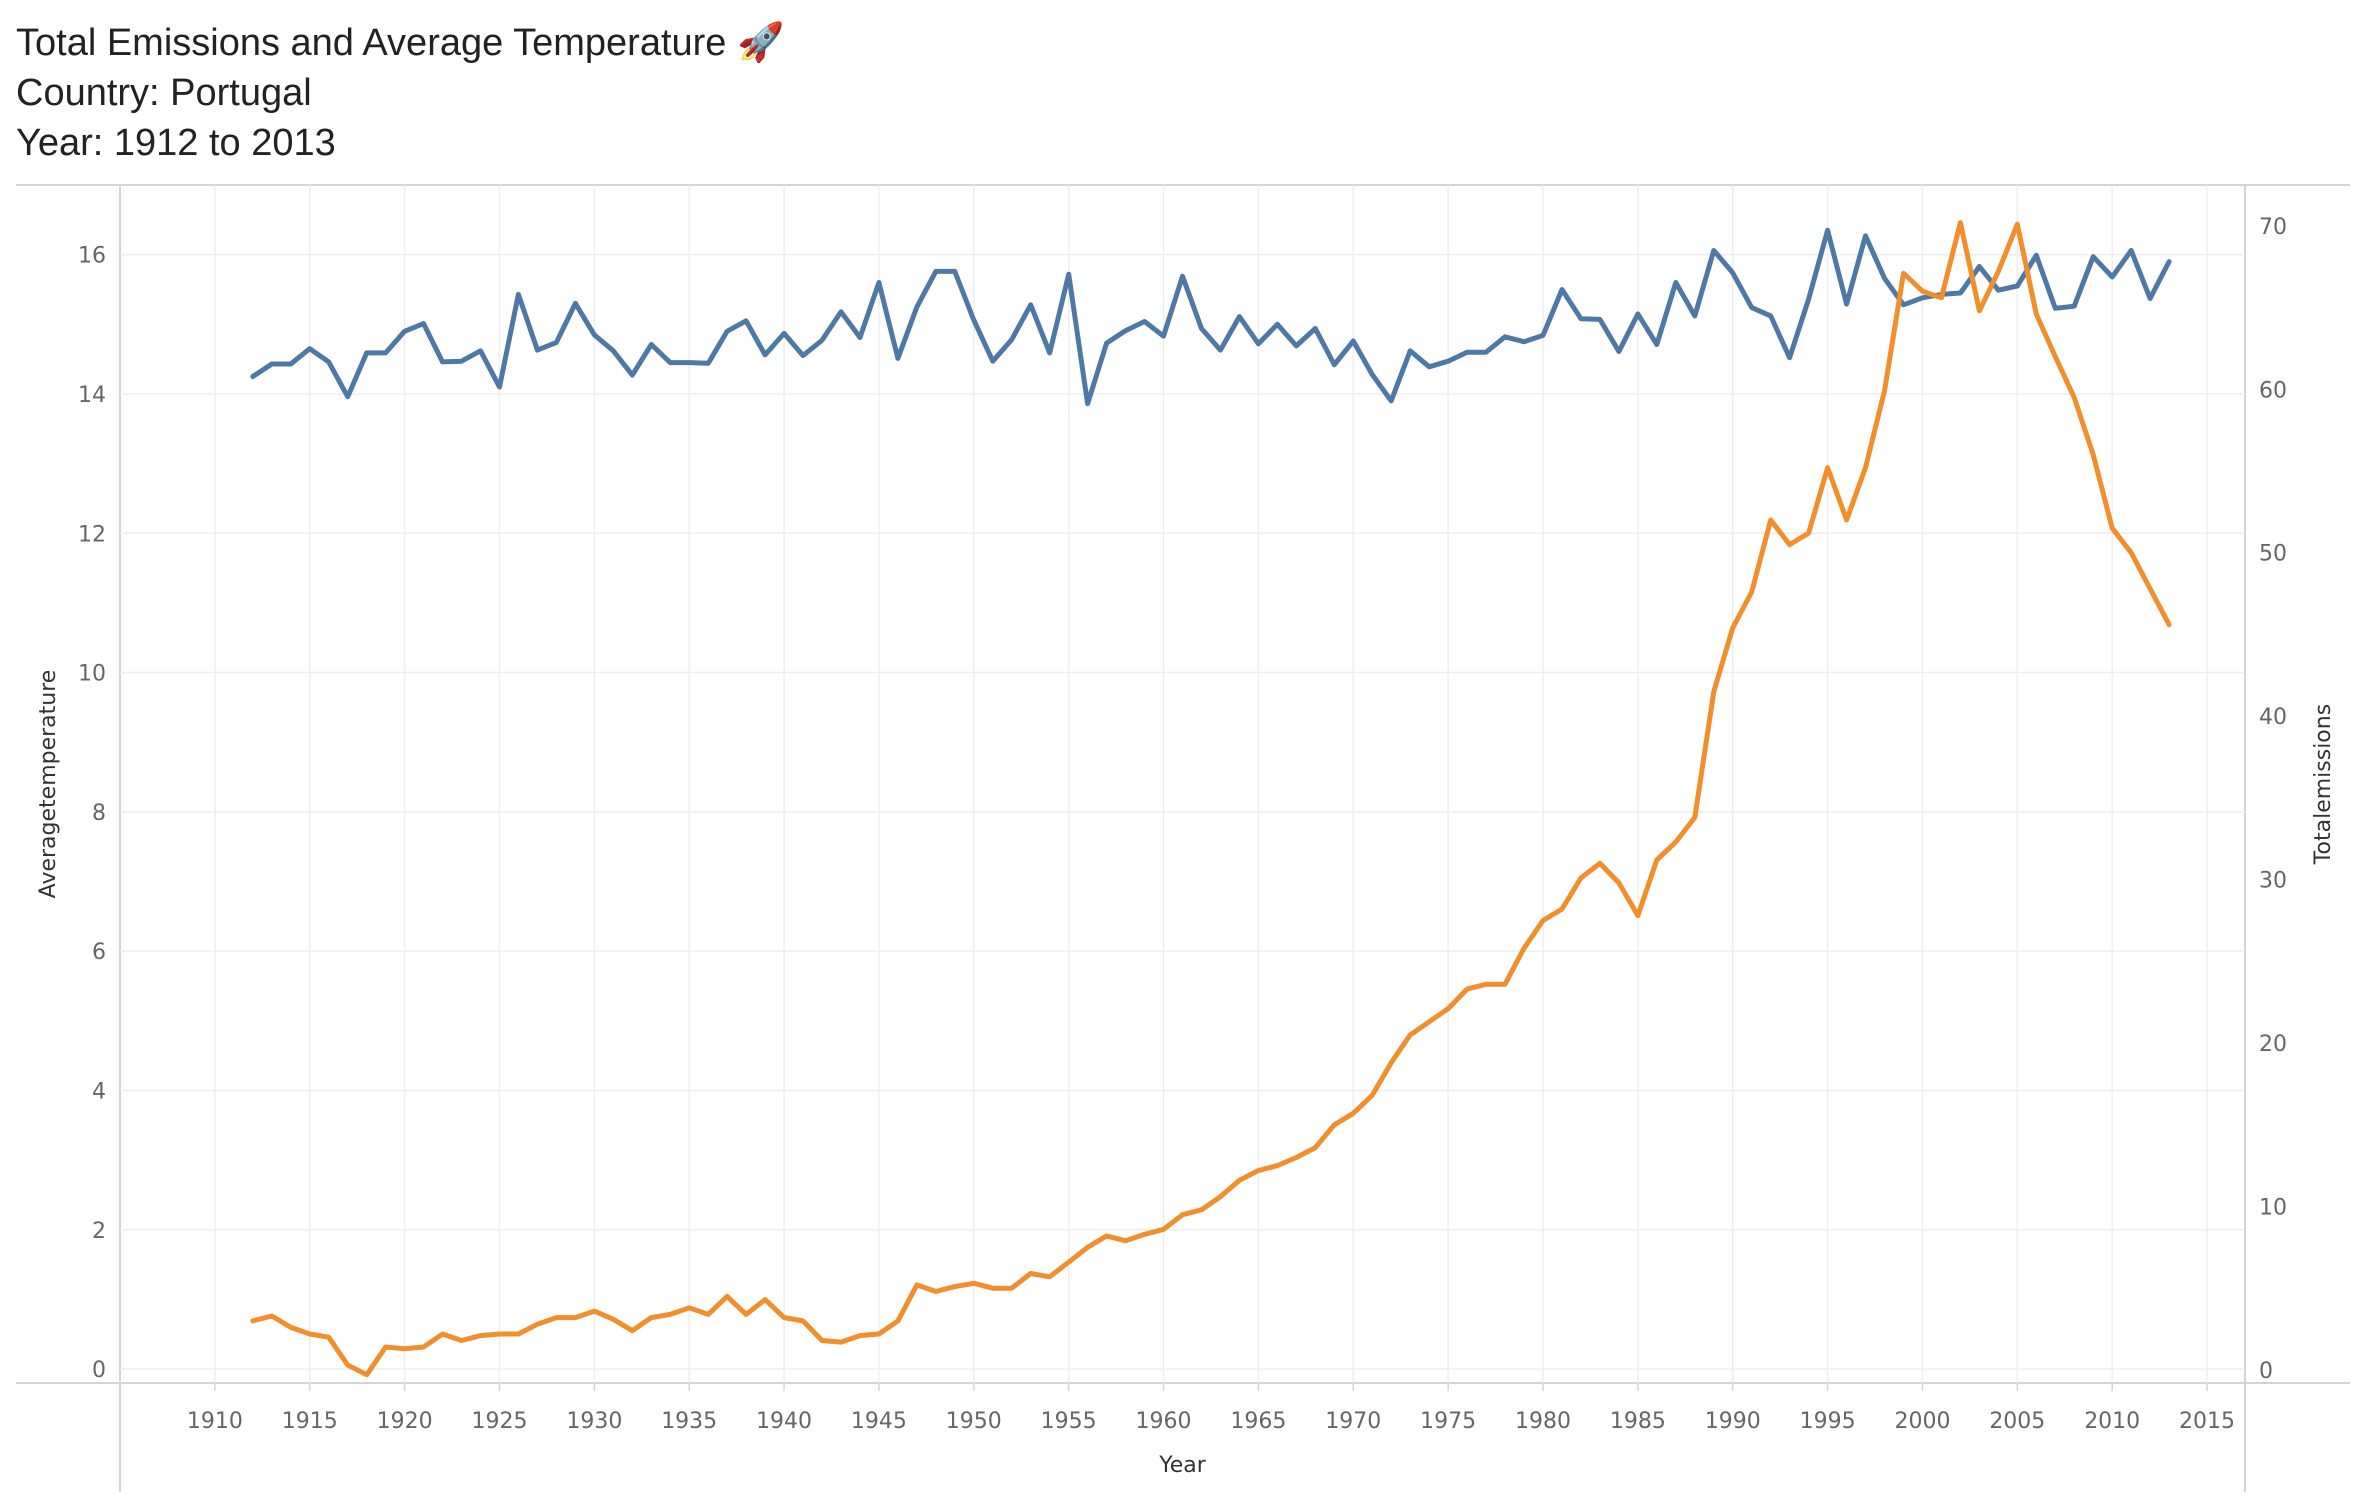 Image resolution: width=2366 pixels, height=1508 pixels. Describe the element at coordinates (2273, 554) in the screenshot. I see `y-tick-label-right: 50` at that location.